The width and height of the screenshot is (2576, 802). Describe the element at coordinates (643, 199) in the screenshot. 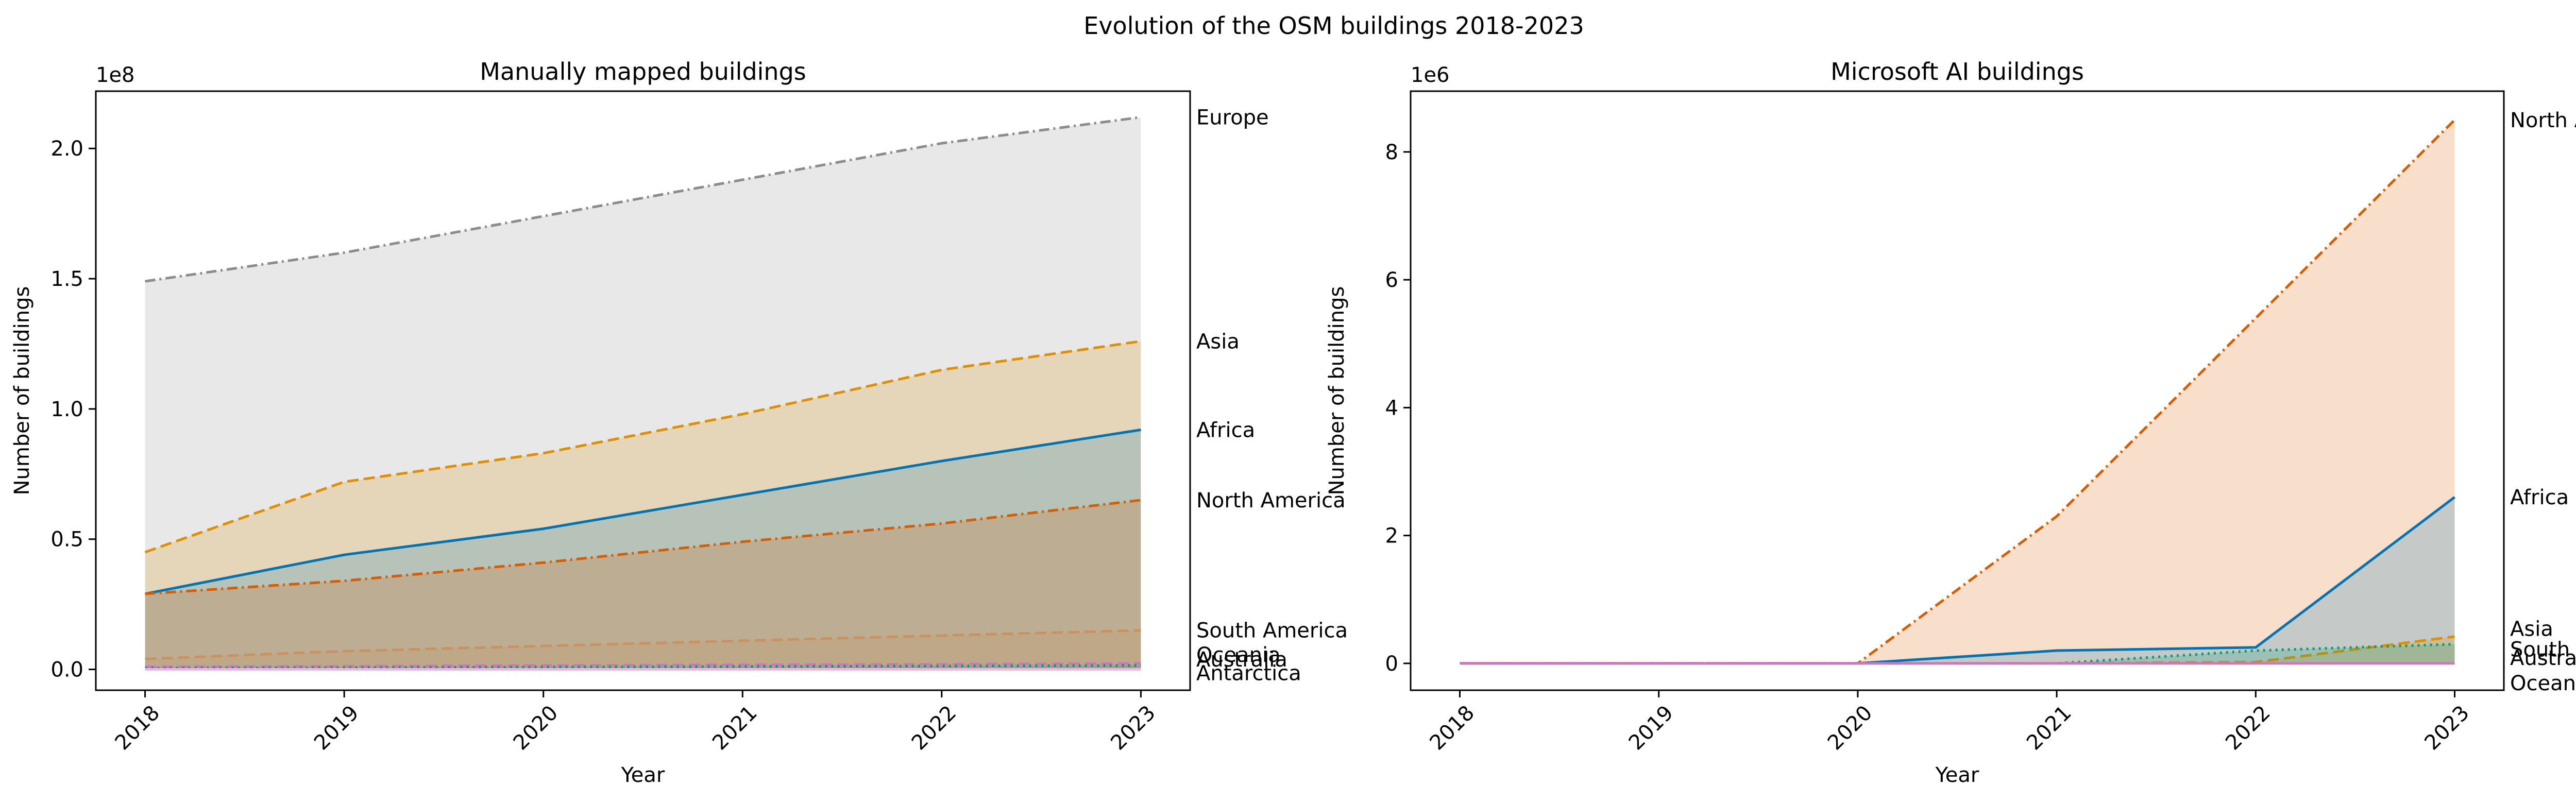

I see `line-europe` at that location.